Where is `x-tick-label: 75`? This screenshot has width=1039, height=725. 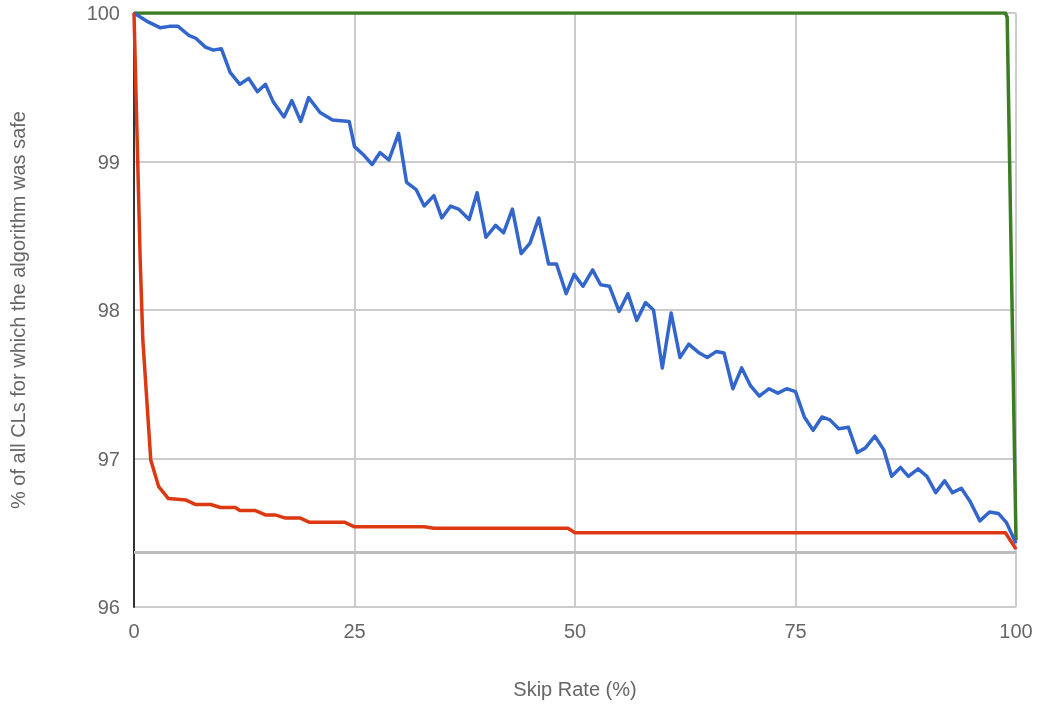
x-tick-label: 75 is located at coordinates (795, 631).